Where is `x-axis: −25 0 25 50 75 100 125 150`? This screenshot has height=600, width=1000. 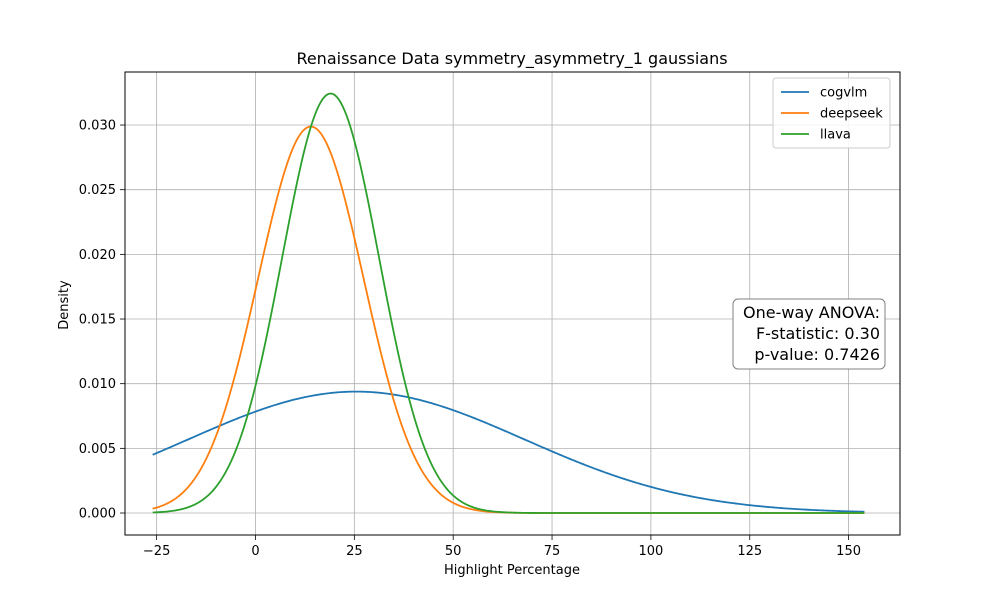
x-axis: −25 0 25 50 75 100 125 150 is located at coordinates (502, 547).